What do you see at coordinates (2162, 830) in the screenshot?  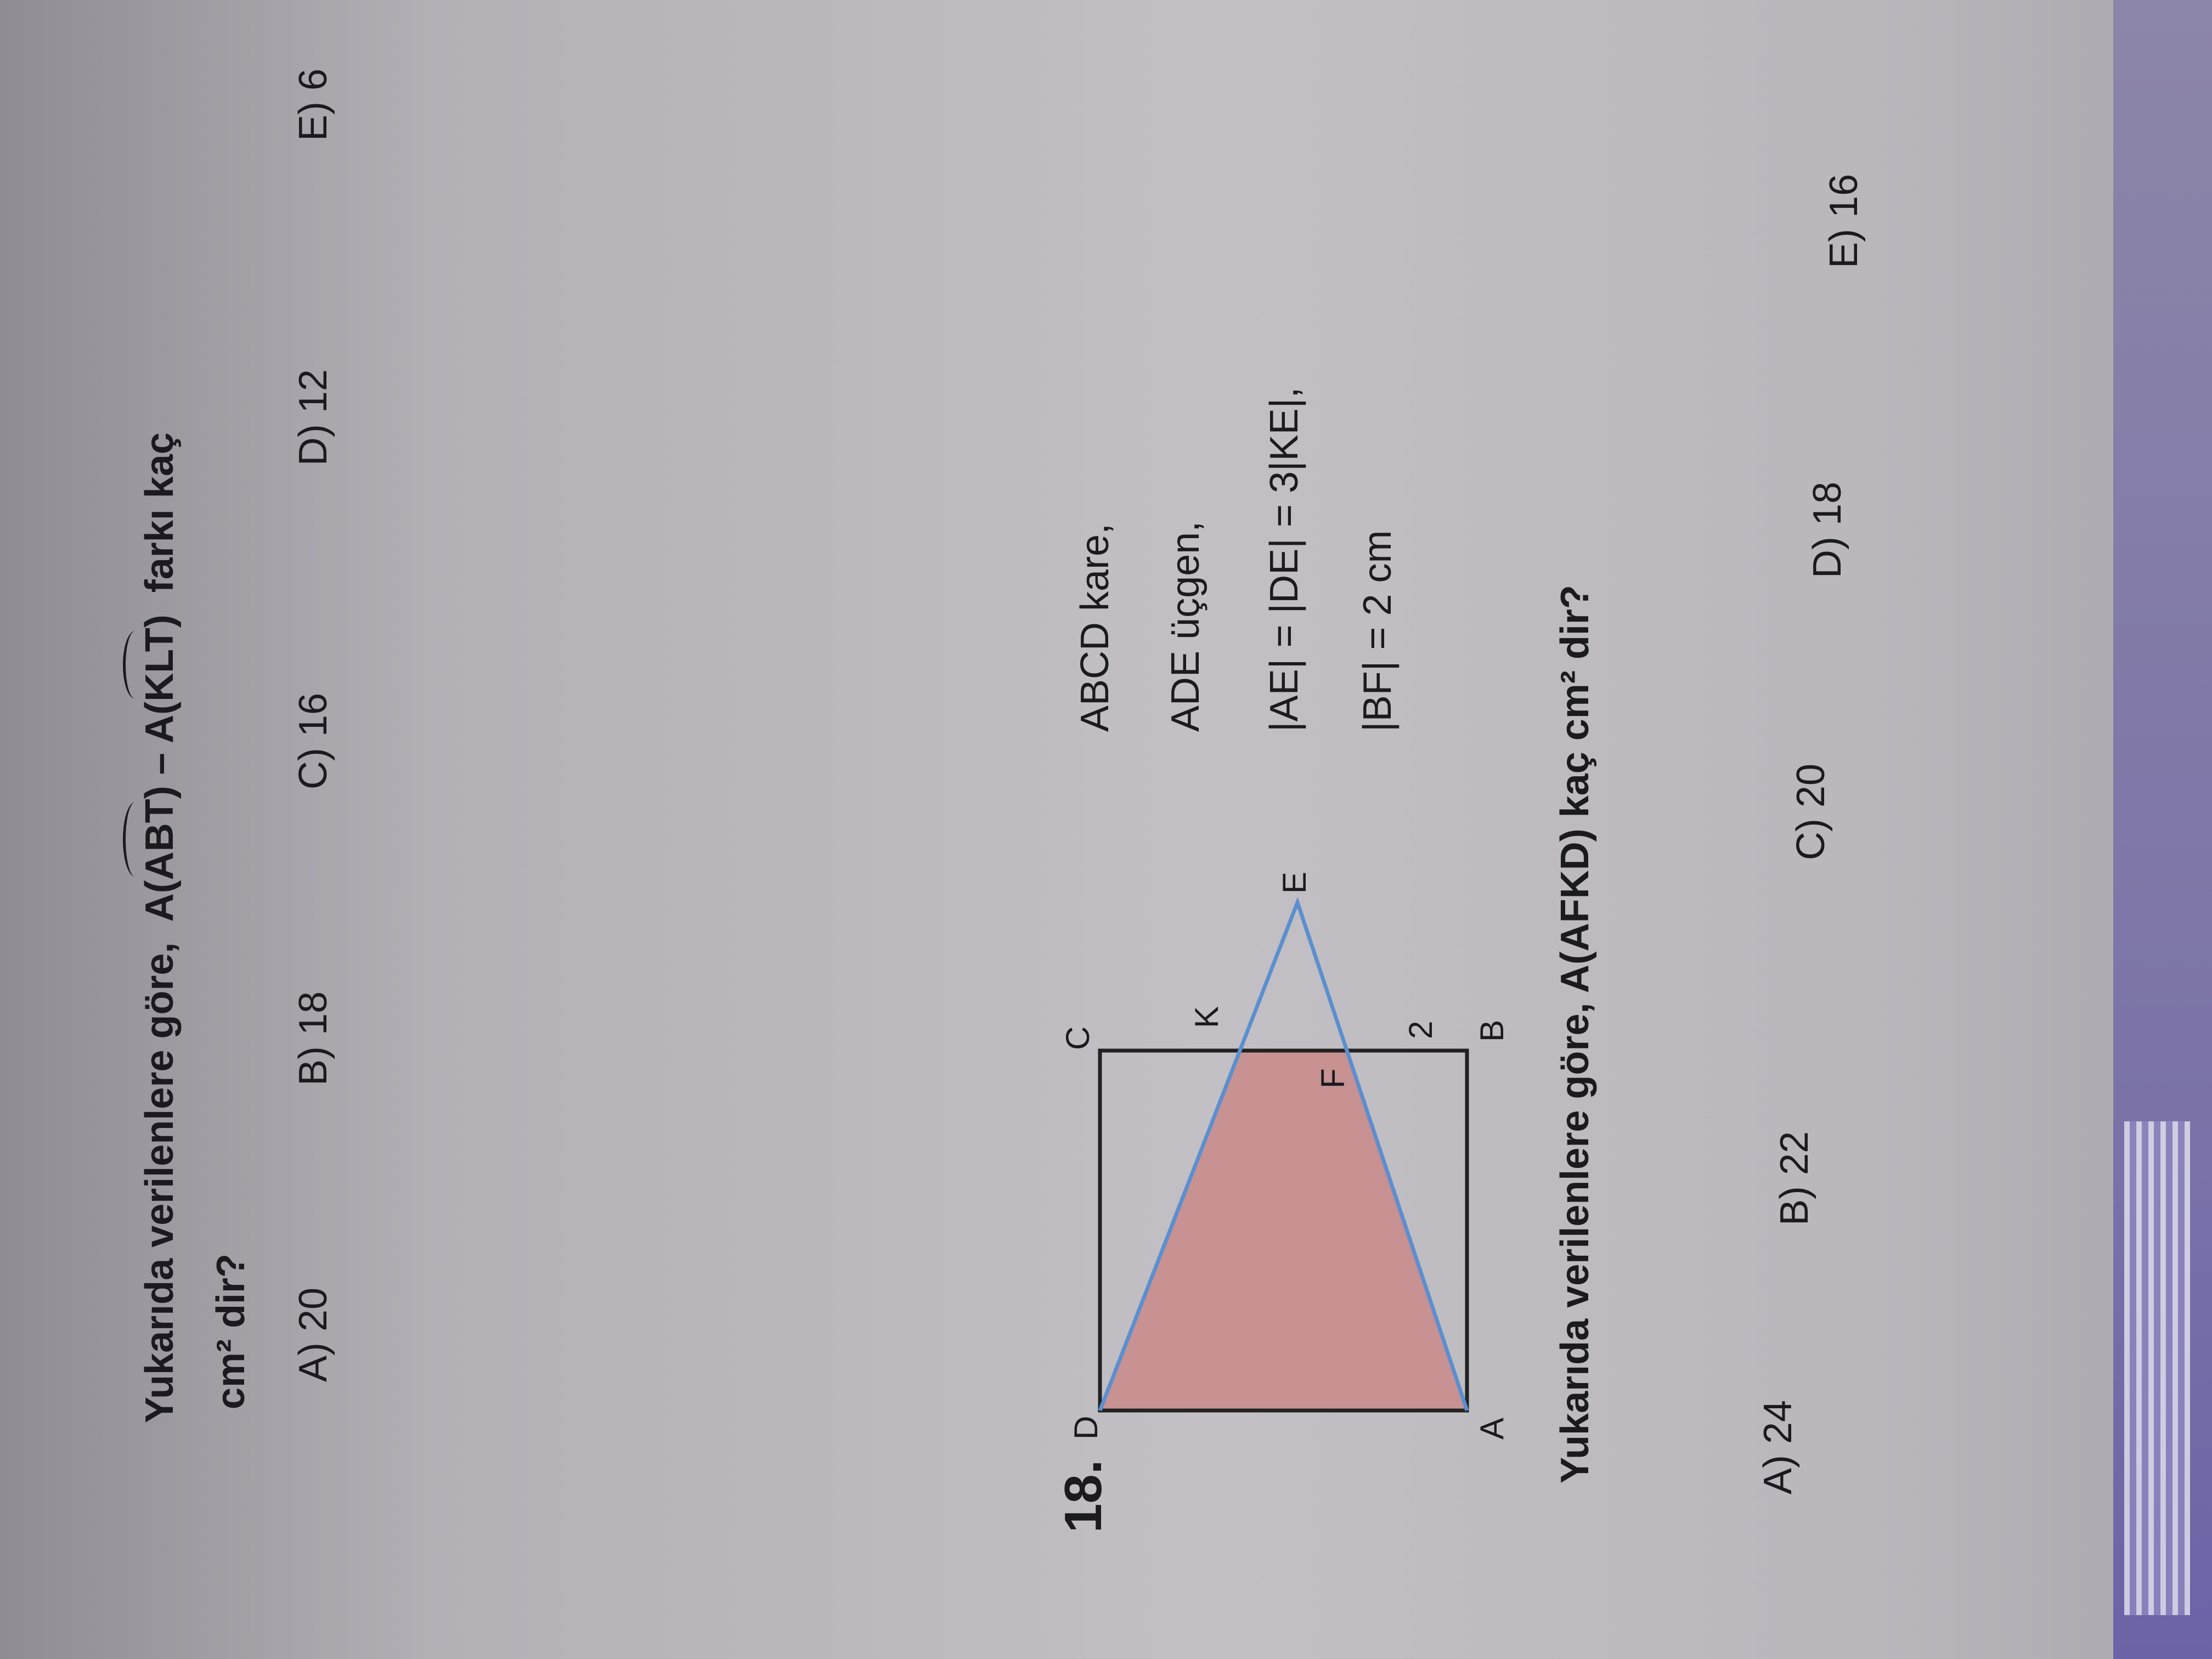 I see `purple-cover-edge` at bounding box center [2162, 830].